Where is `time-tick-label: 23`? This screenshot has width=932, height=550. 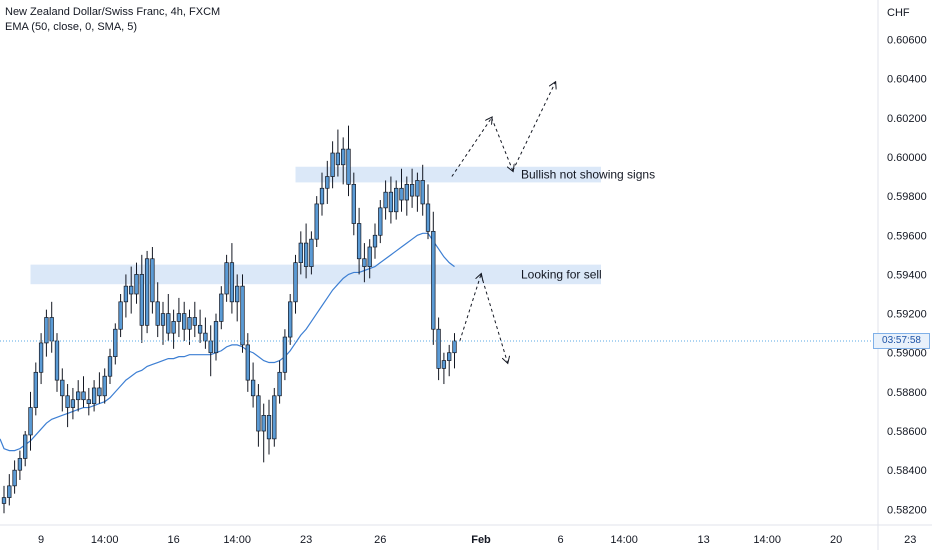 time-tick-label: 23 is located at coordinates (306, 540).